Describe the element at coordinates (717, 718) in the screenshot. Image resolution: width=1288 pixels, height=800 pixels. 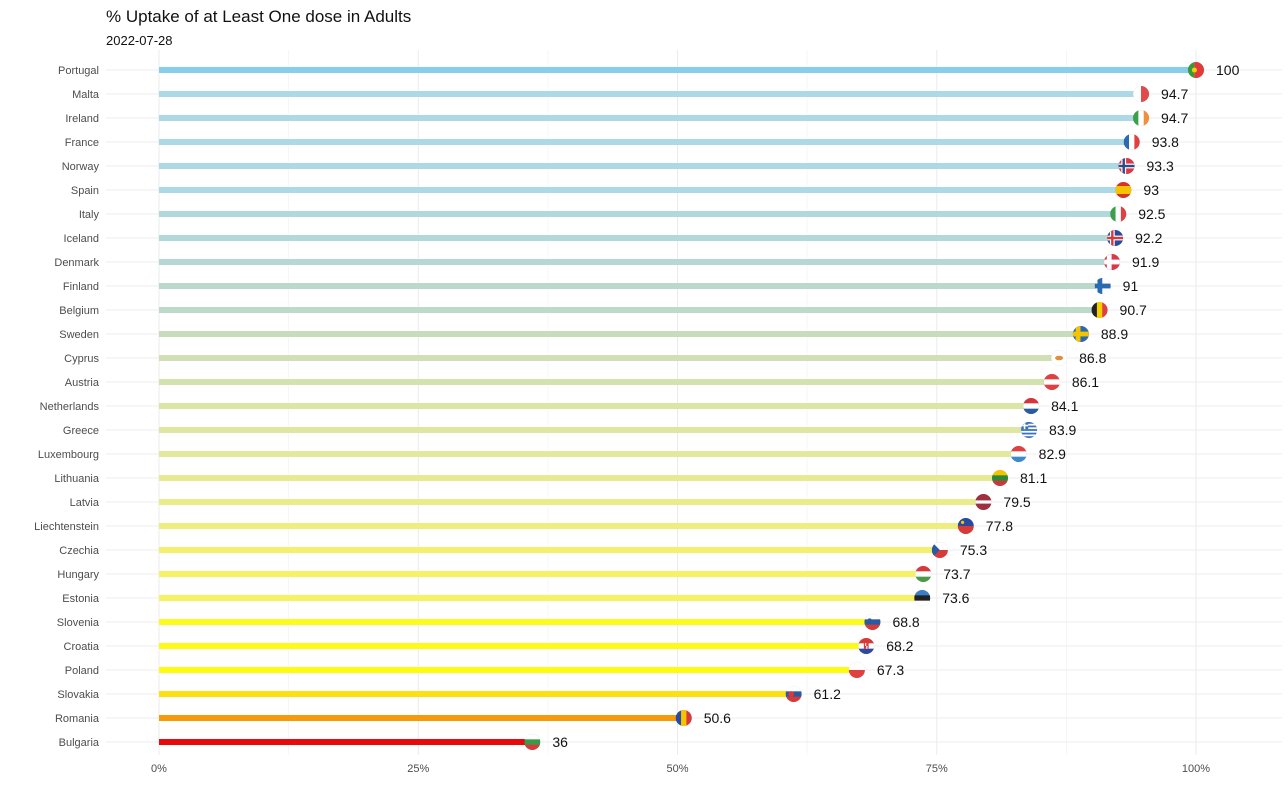
I see `value-label: 50.6` at that location.